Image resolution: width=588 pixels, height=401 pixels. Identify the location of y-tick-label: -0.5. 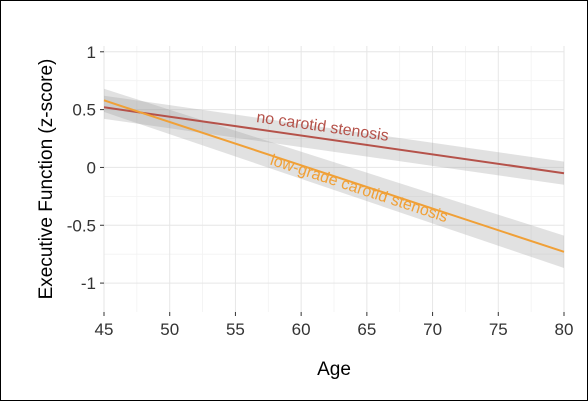
(81, 225).